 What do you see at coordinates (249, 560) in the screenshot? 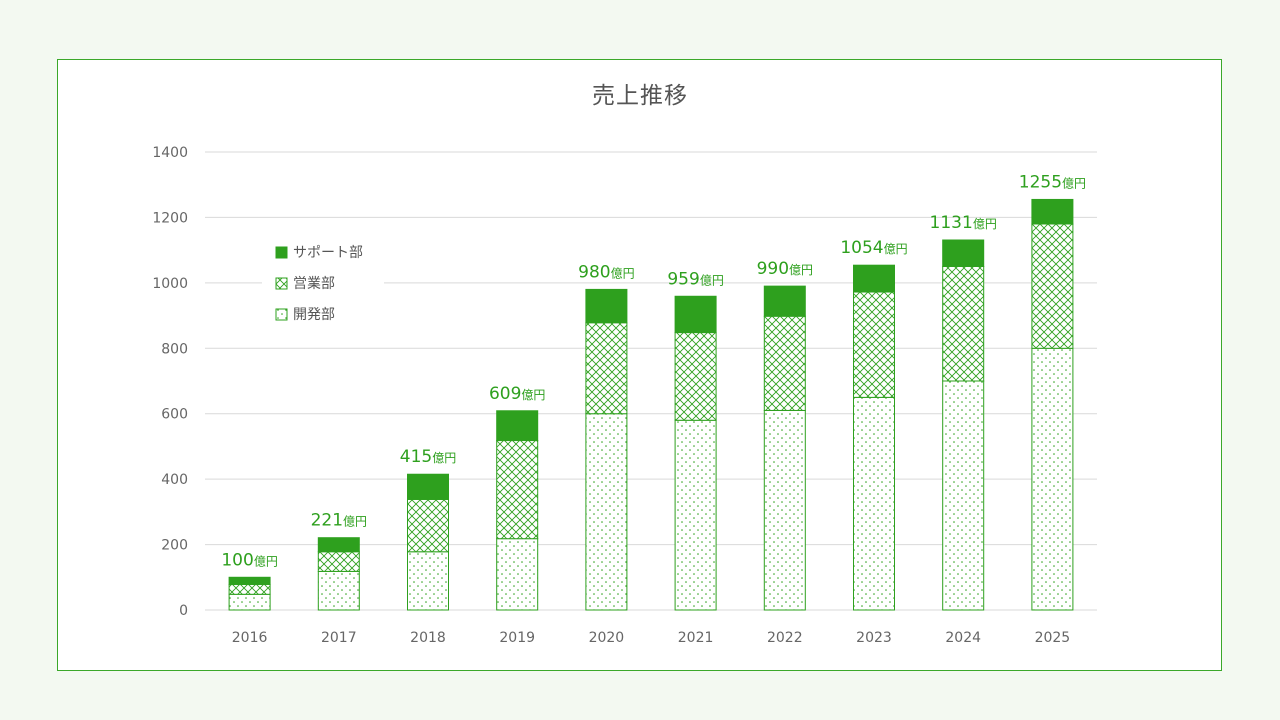
I see `total-label: 100億円` at bounding box center [249, 560].